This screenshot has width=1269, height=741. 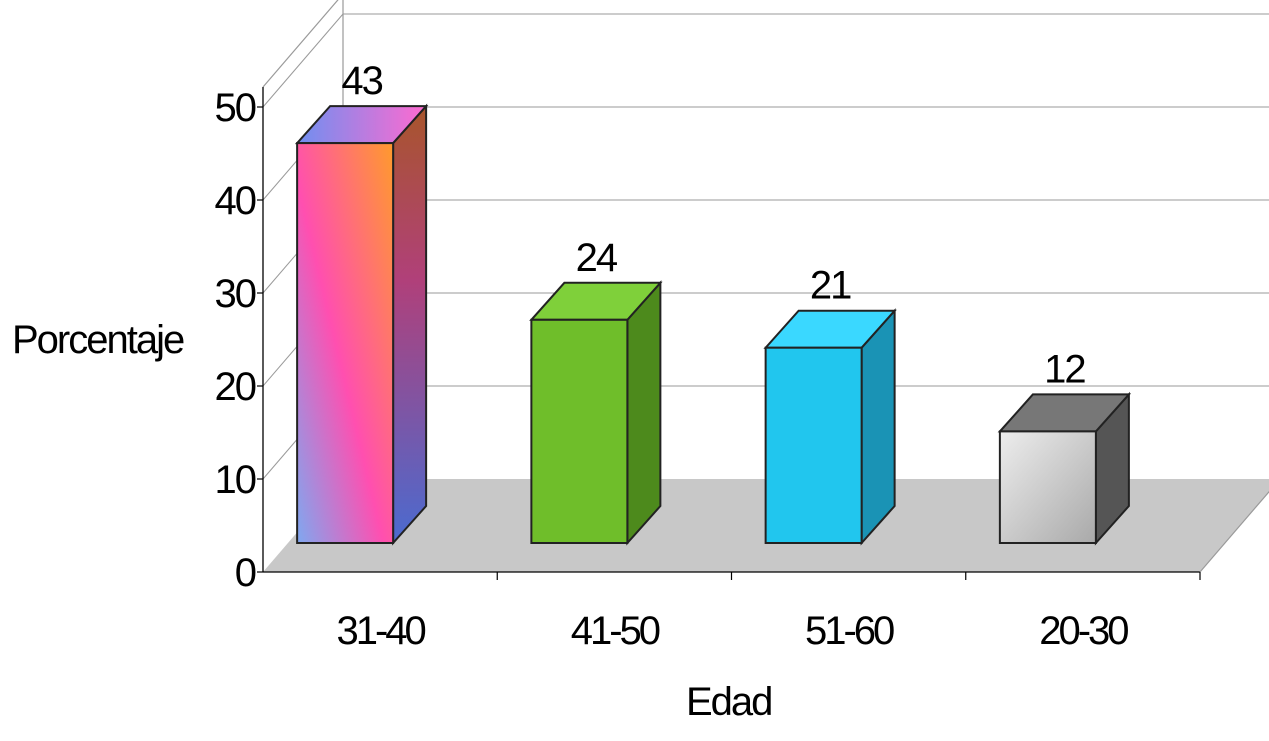 What do you see at coordinates (830, 286) in the screenshot?
I see `data-label: 21` at bounding box center [830, 286].